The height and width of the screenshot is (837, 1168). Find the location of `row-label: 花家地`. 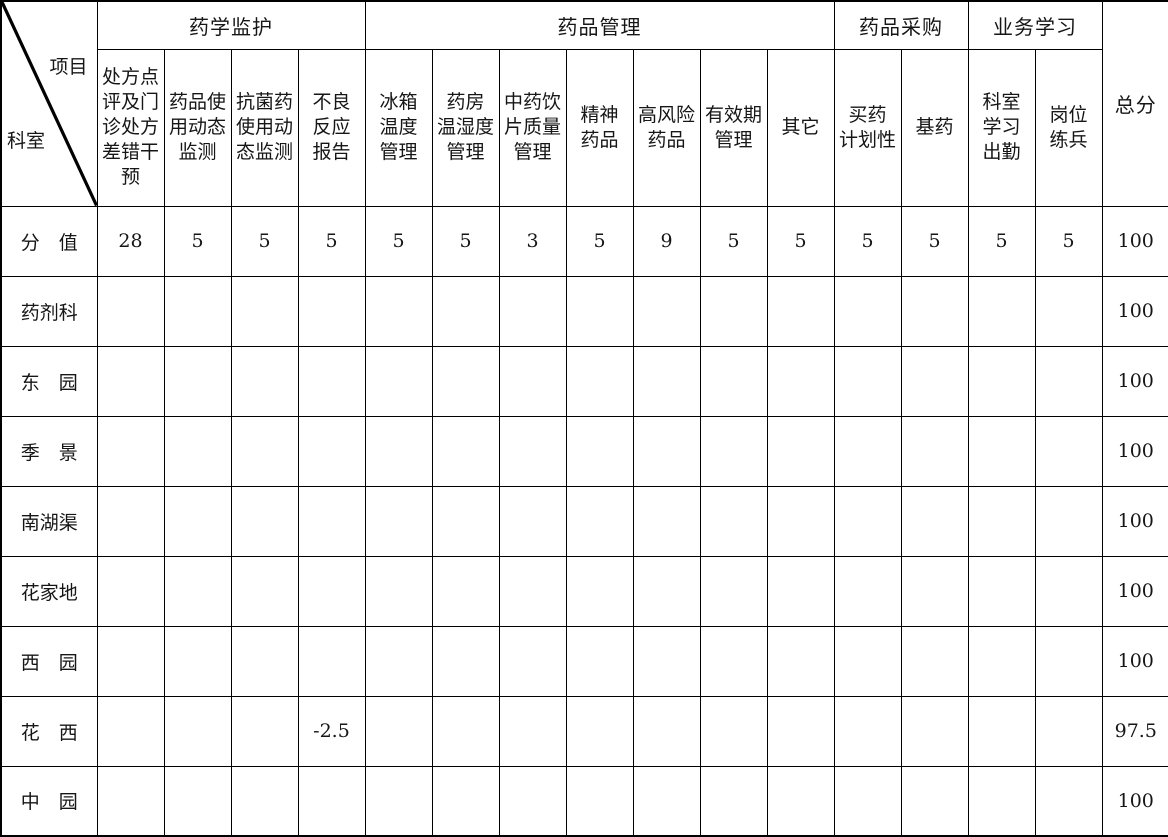

row-label: 花家地 is located at coordinates (49, 591).